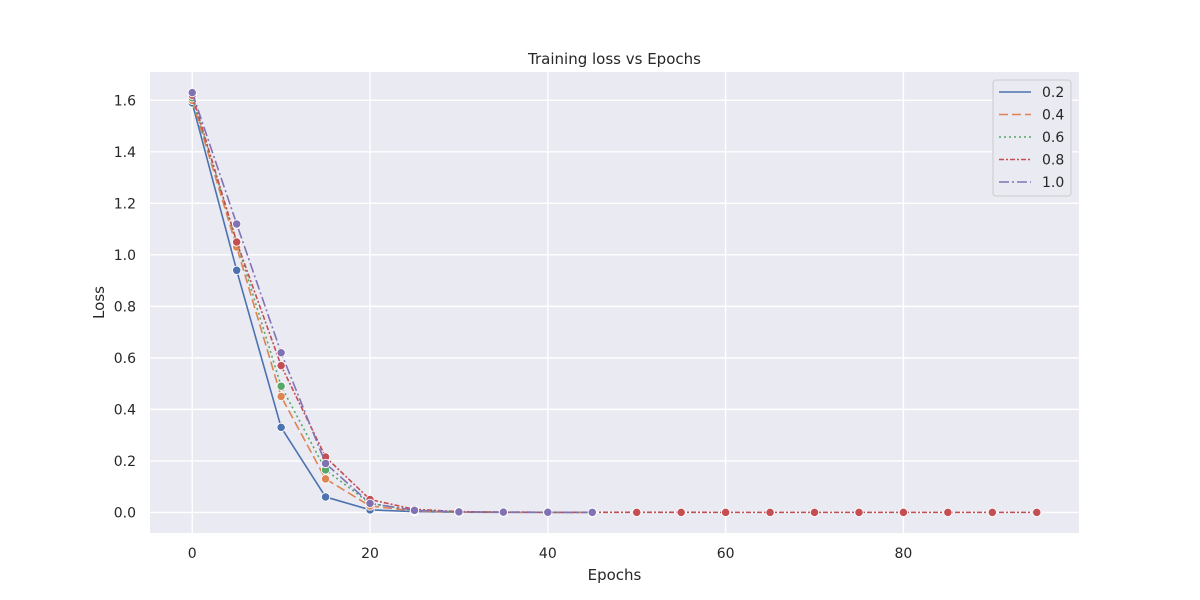 The height and width of the screenshot is (600, 1200). I want to click on x-tick-label: 60, so click(726, 554).